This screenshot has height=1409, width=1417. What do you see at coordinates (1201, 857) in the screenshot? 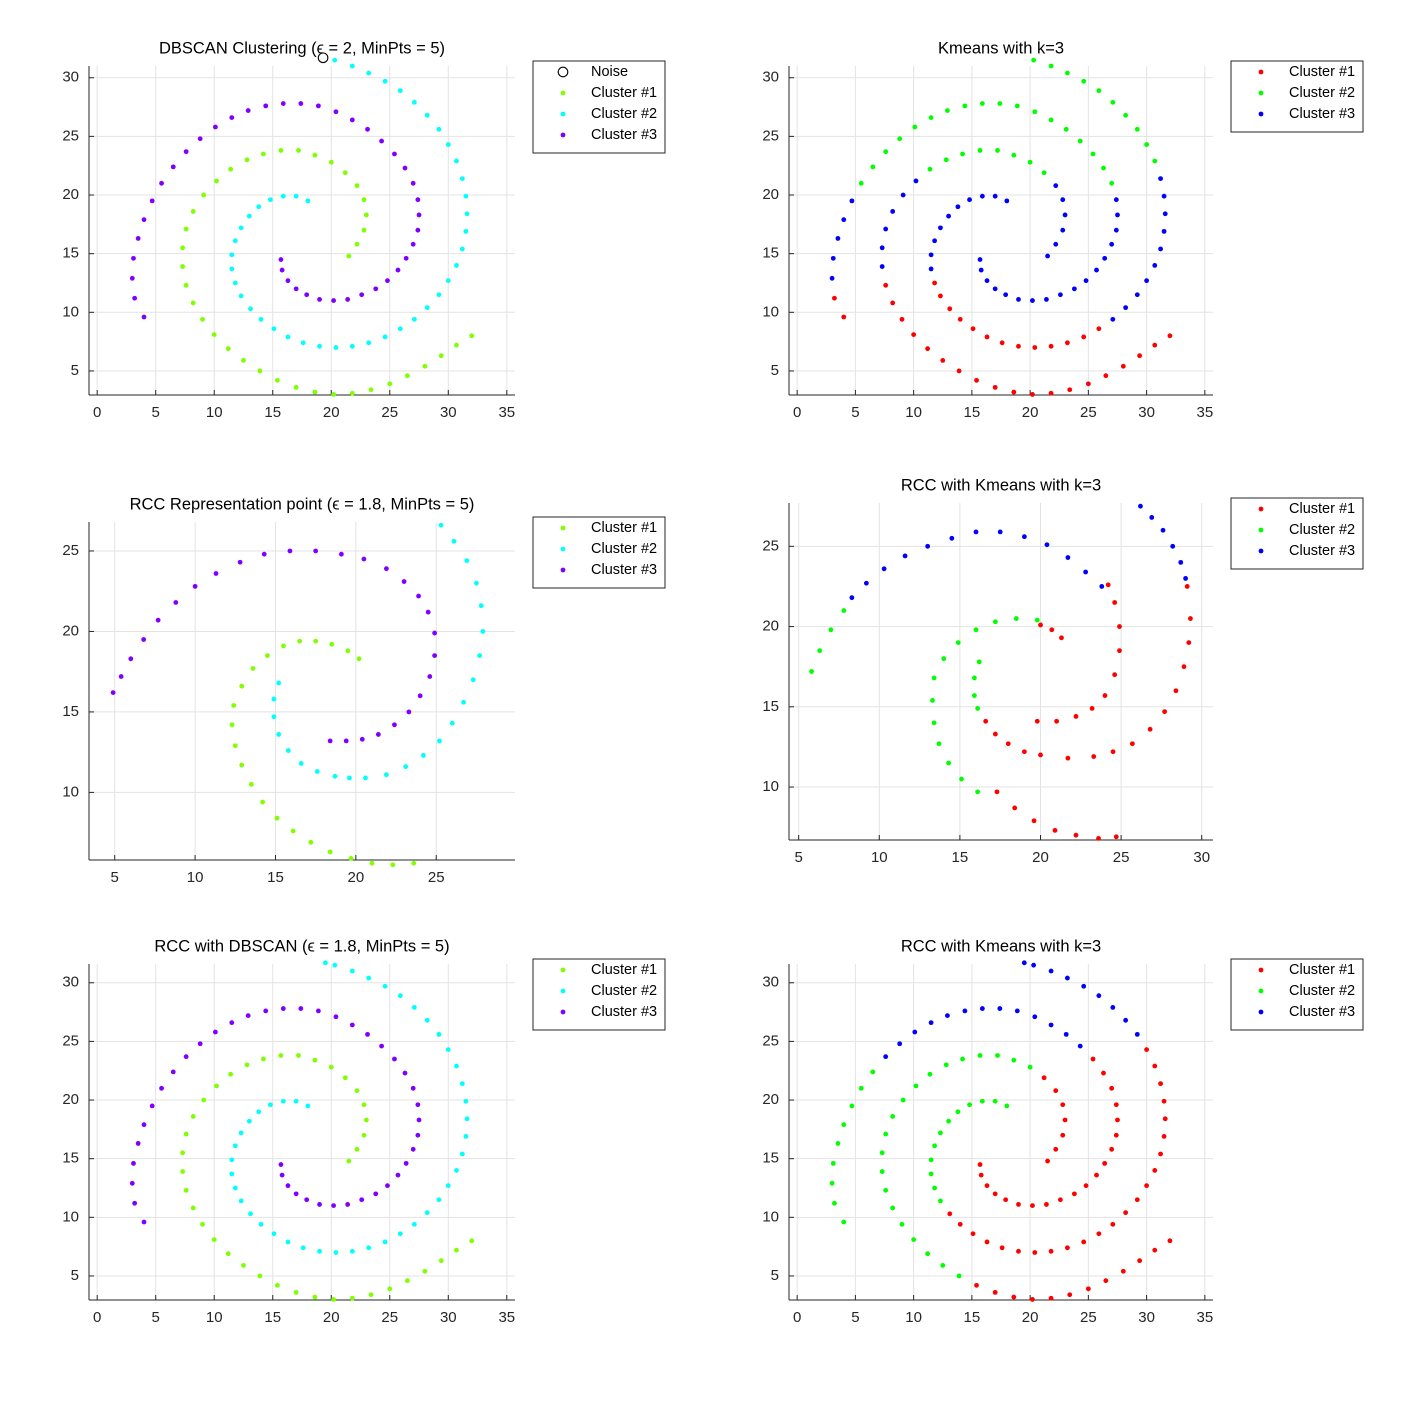
I see `x-tick-label: 30` at bounding box center [1201, 857].